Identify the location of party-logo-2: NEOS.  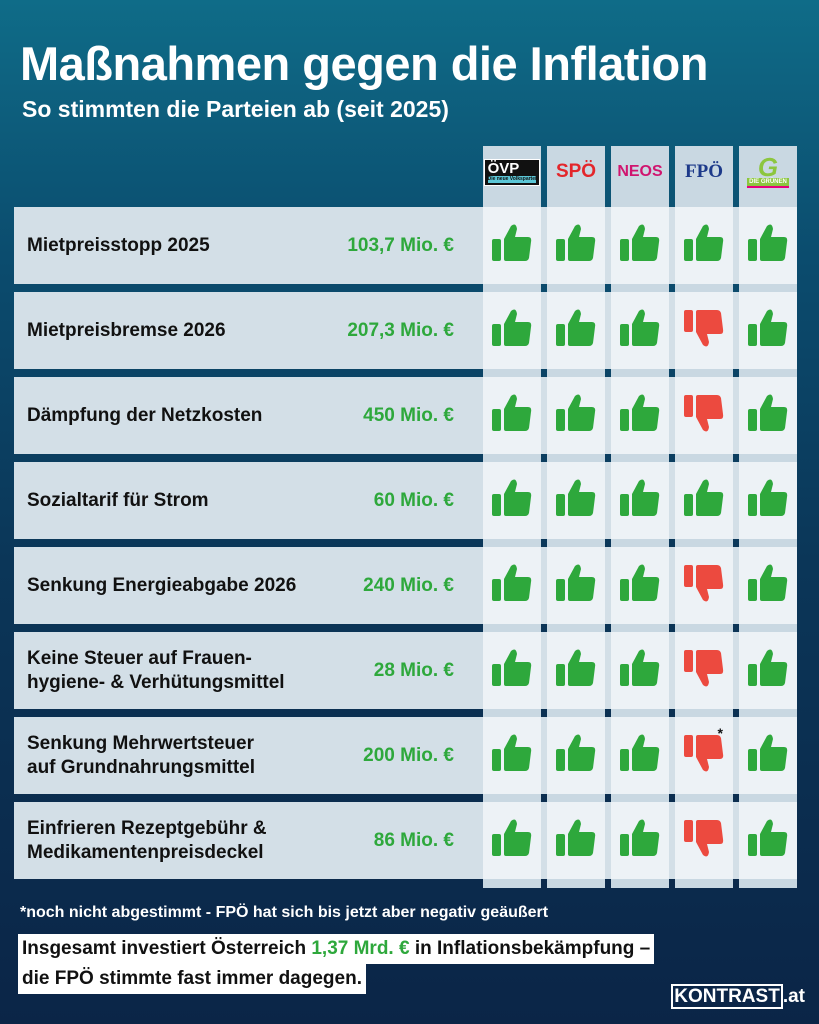
(640, 172).